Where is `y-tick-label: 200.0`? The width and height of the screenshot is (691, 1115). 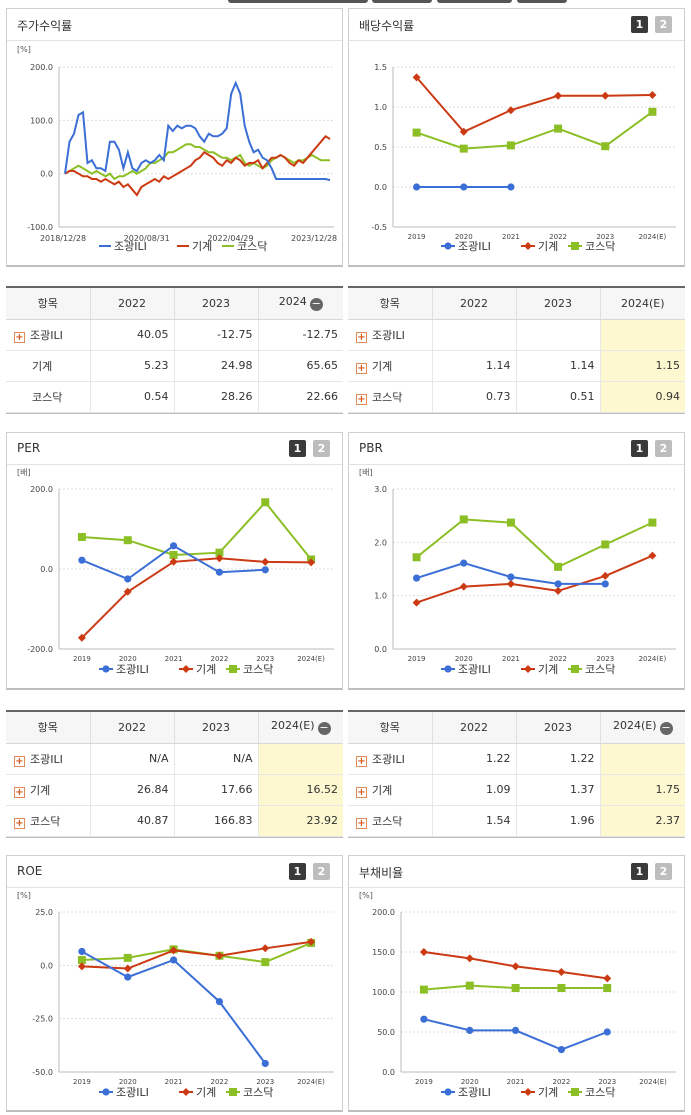
y-tick-label: 200.0 is located at coordinates (383, 912).